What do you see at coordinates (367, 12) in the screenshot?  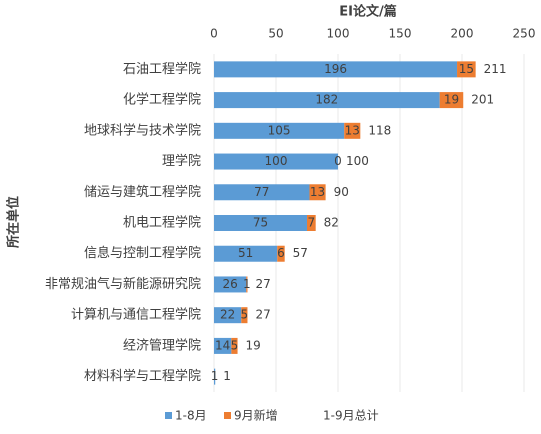 I see `chart-title: EI论文/篇` at bounding box center [367, 12].